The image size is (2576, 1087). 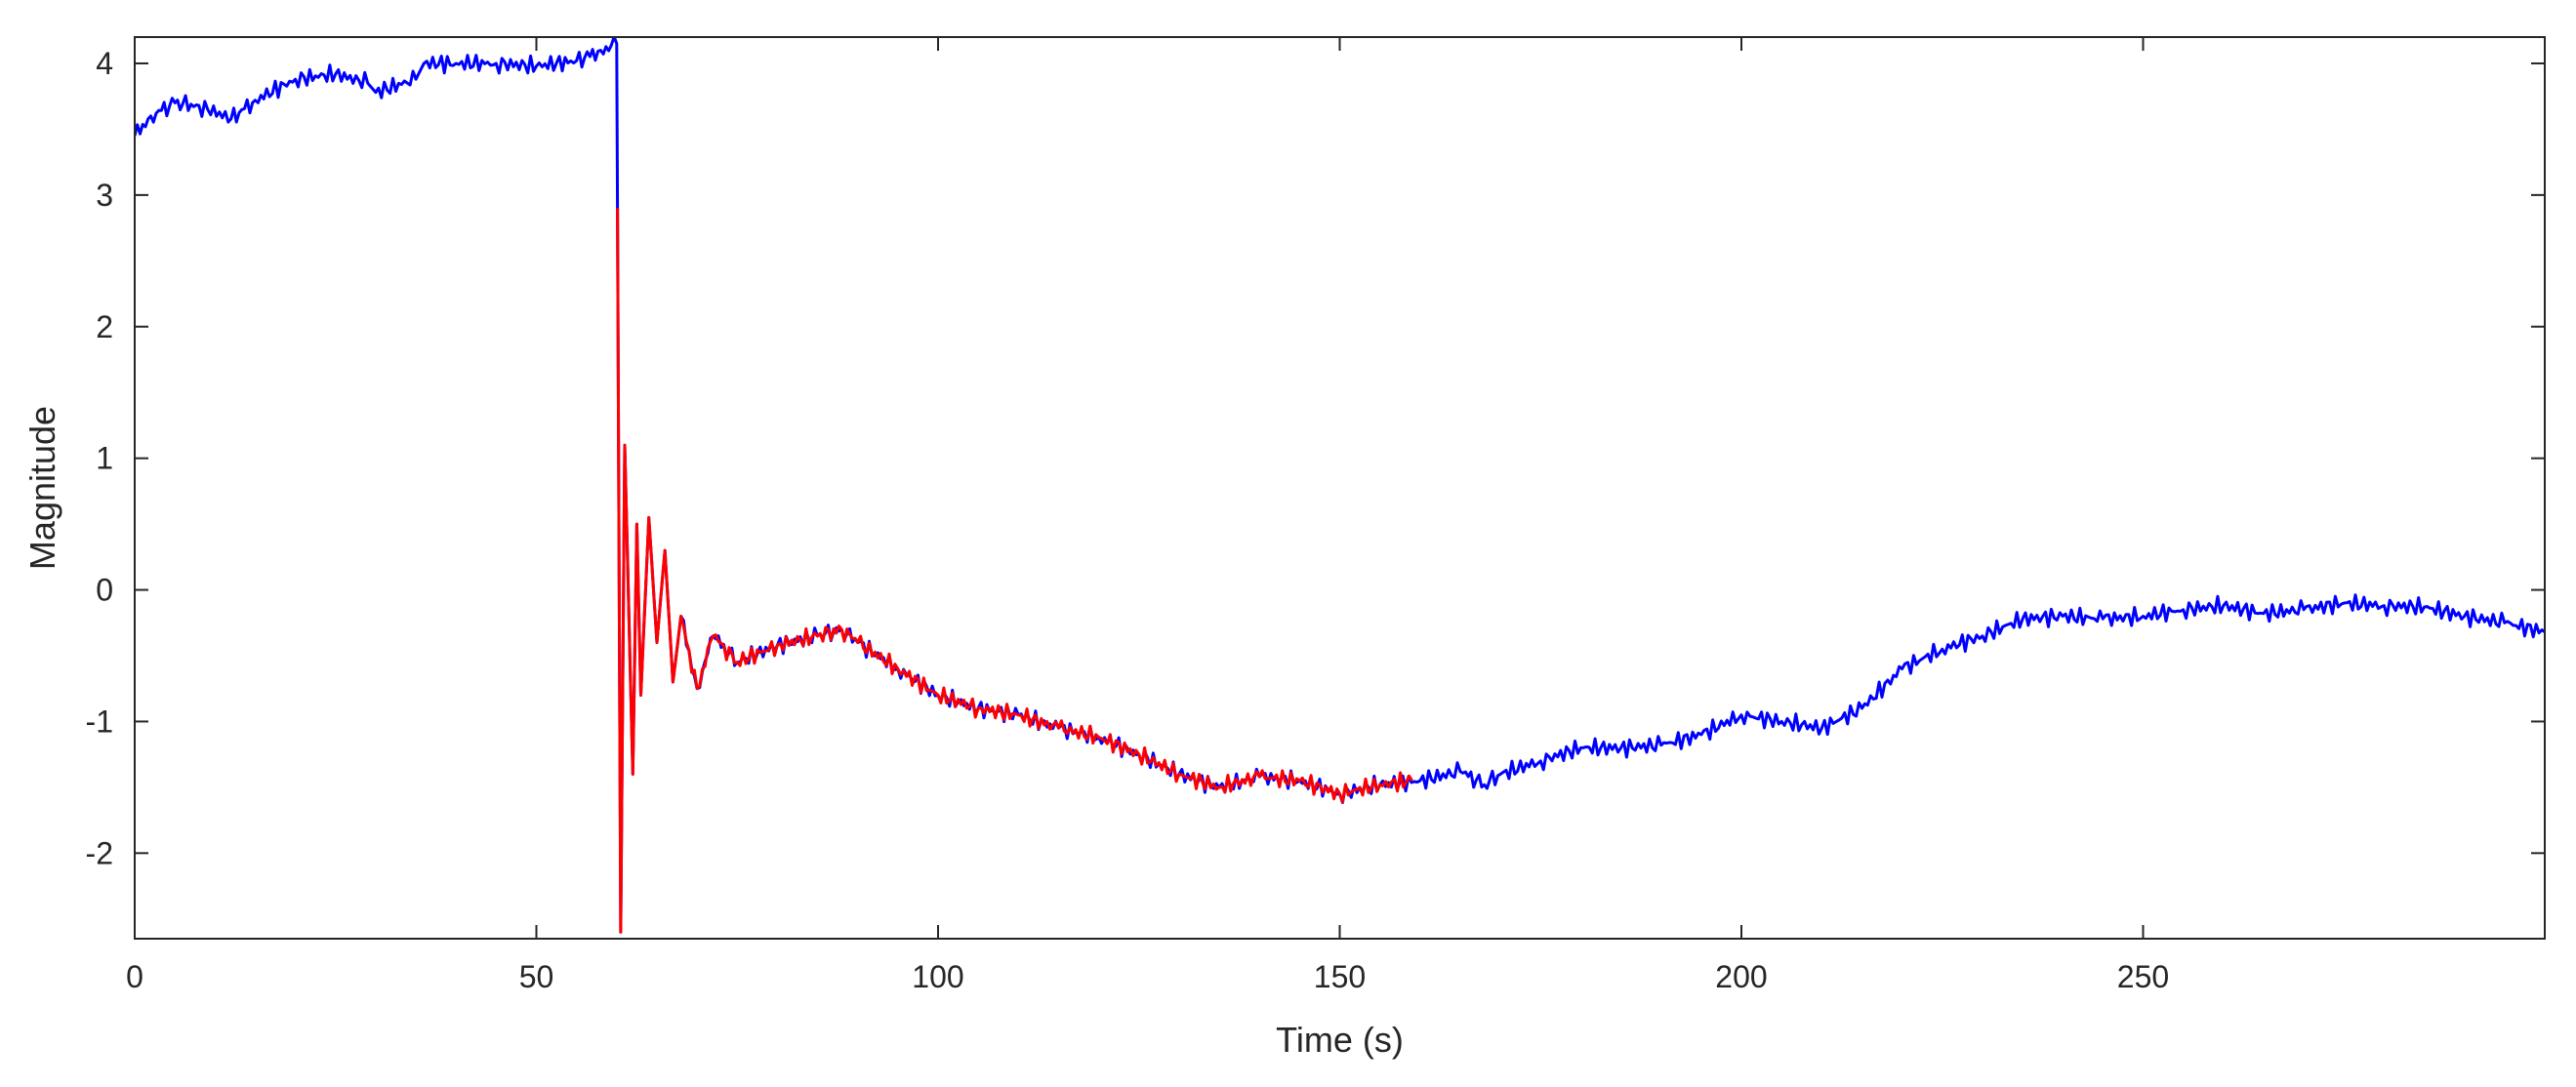 I want to click on x-tick-label: 50, so click(x=536, y=976).